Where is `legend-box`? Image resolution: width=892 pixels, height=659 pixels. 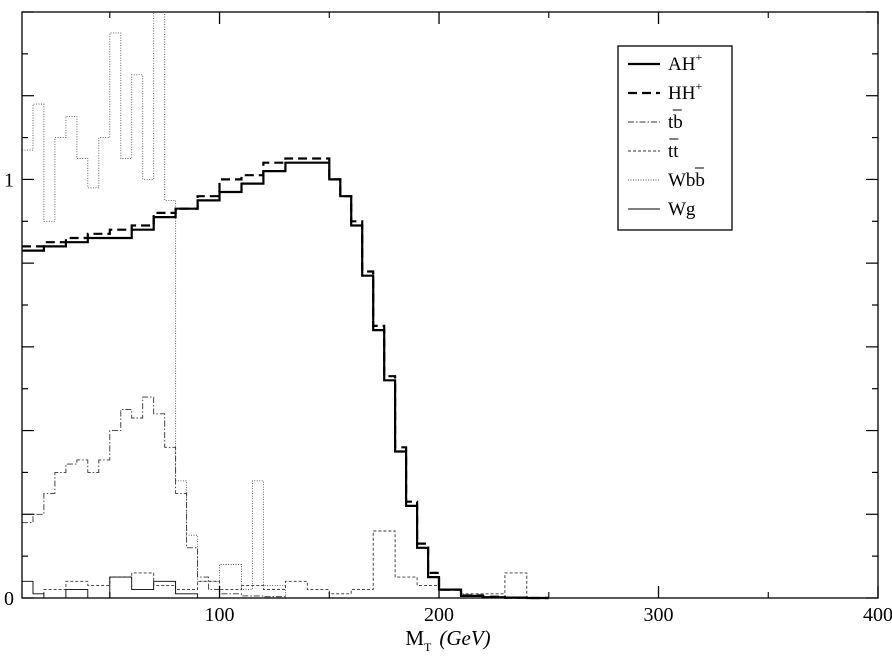
legend-box is located at coordinates (675, 138).